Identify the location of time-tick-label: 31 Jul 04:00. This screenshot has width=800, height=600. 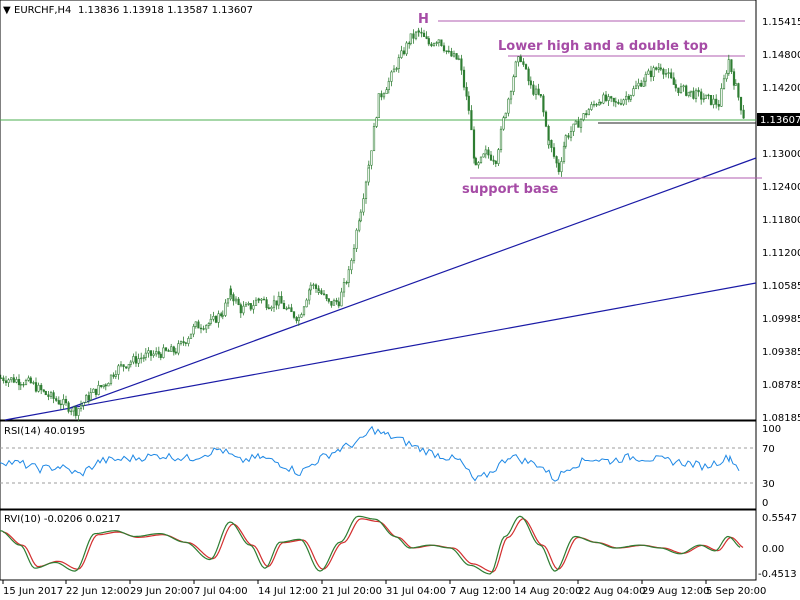
(416, 591).